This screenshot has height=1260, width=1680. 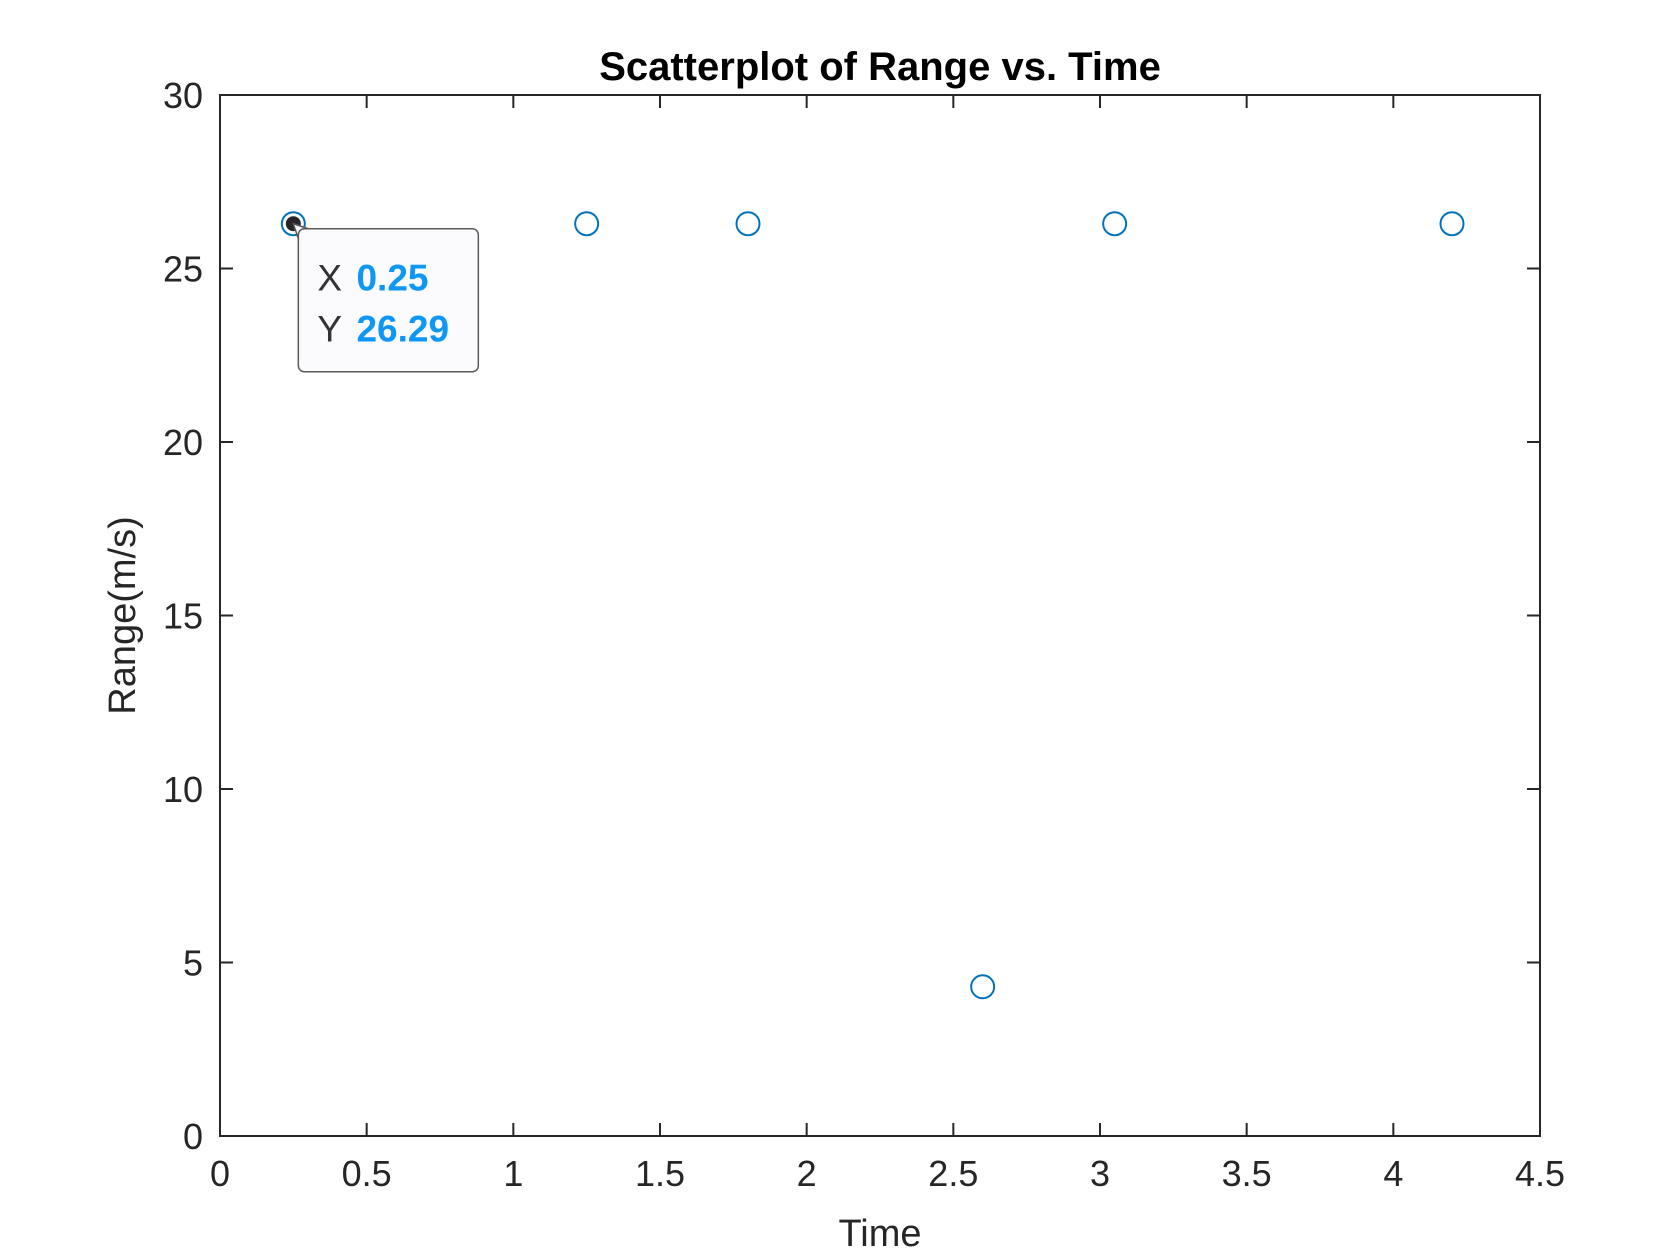 What do you see at coordinates (879, 1234) in the screenshot?
I see `x-axis-label: Time` at bounding box center [879, 1234].